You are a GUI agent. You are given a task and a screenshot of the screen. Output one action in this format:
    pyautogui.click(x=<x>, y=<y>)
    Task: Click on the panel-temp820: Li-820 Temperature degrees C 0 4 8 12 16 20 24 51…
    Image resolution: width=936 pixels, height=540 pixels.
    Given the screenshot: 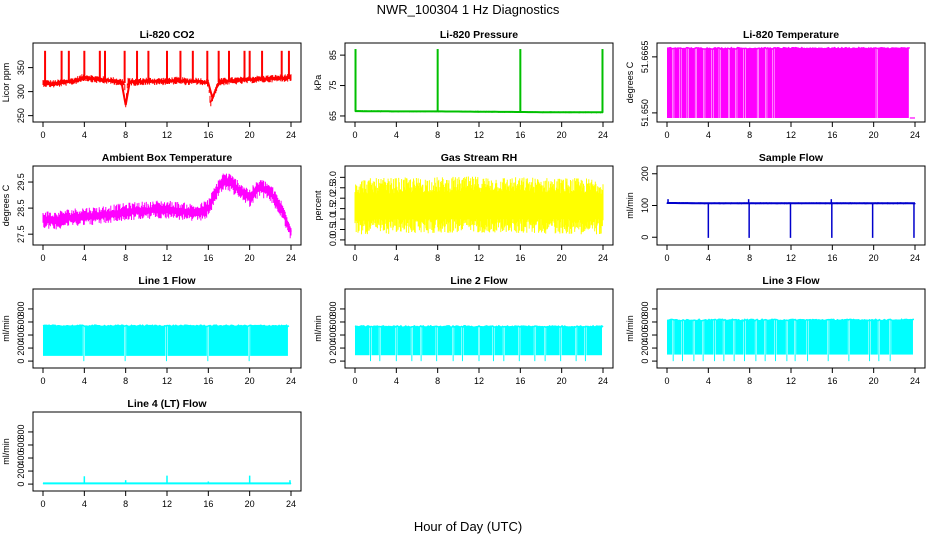 What is the action you would take?
    pyautogui.click(x=775, y=84)
    